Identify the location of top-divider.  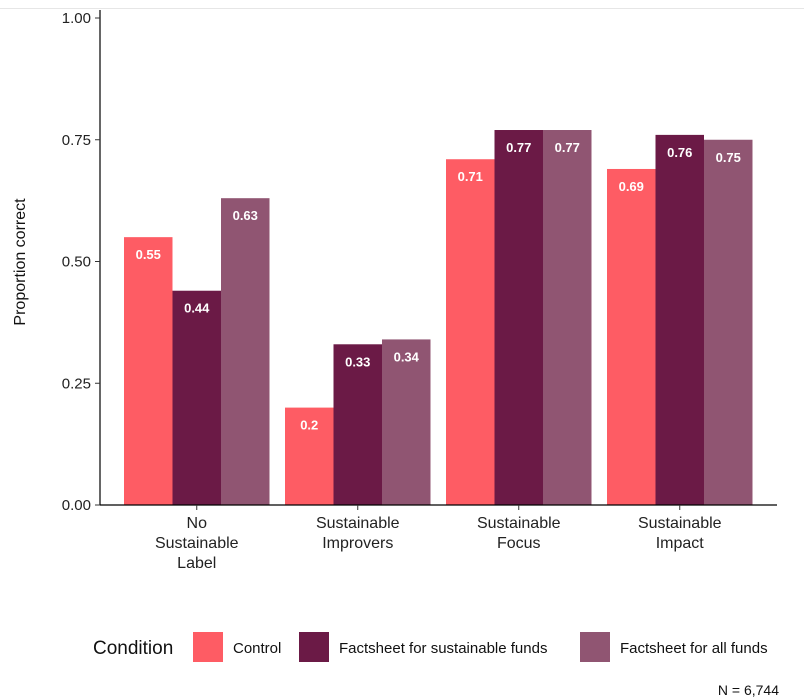
(402, 8).